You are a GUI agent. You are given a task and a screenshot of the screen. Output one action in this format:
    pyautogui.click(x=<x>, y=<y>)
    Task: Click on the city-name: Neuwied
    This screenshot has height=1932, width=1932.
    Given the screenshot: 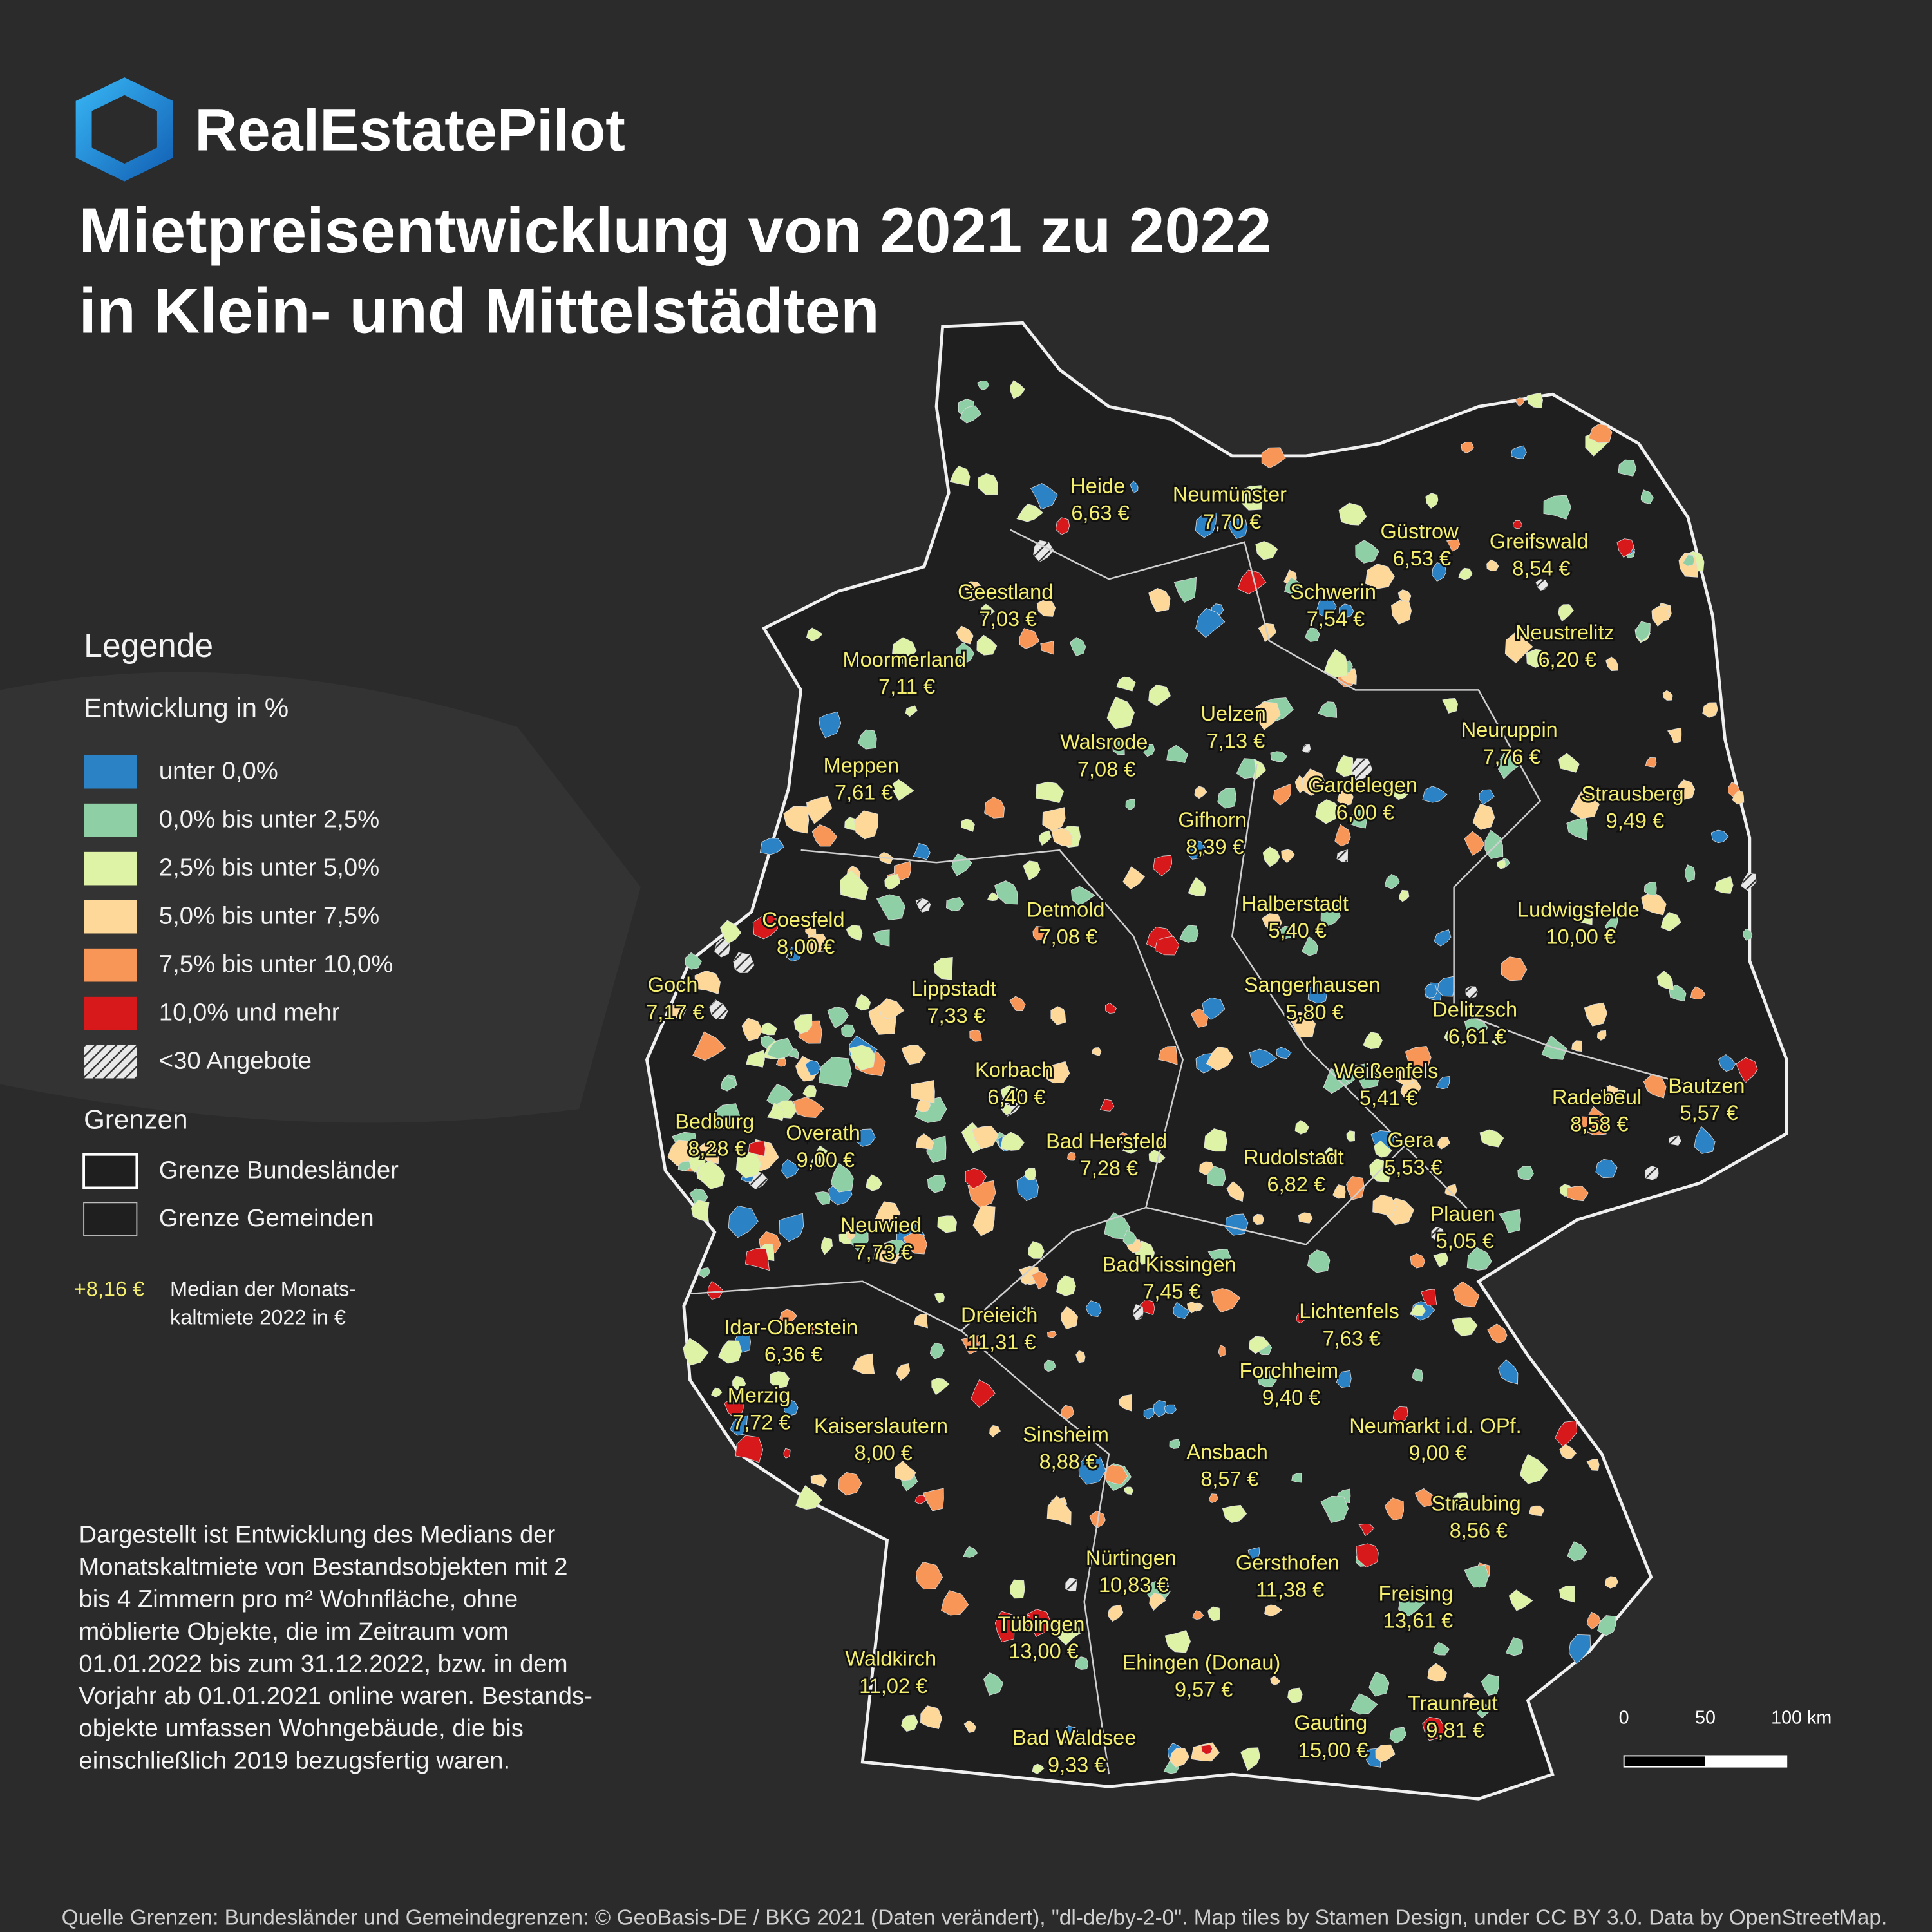 What is the action you would take?
    pyautogui.click(x=881, y=1224)
    